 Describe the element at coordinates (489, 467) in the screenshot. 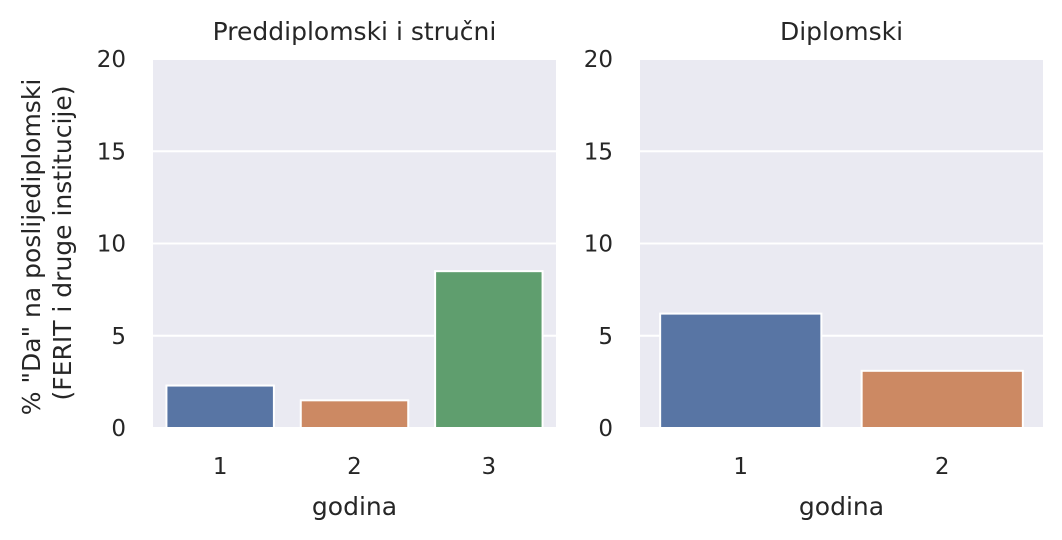

I see `x-tick-label: 3` at that location.